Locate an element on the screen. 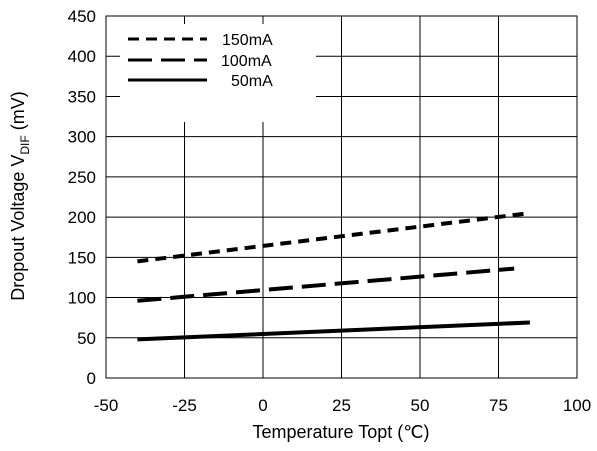 This screenshot has width=597, height=451. legend: 150mA 100mA 50mA is located at coordinates (218, 73).